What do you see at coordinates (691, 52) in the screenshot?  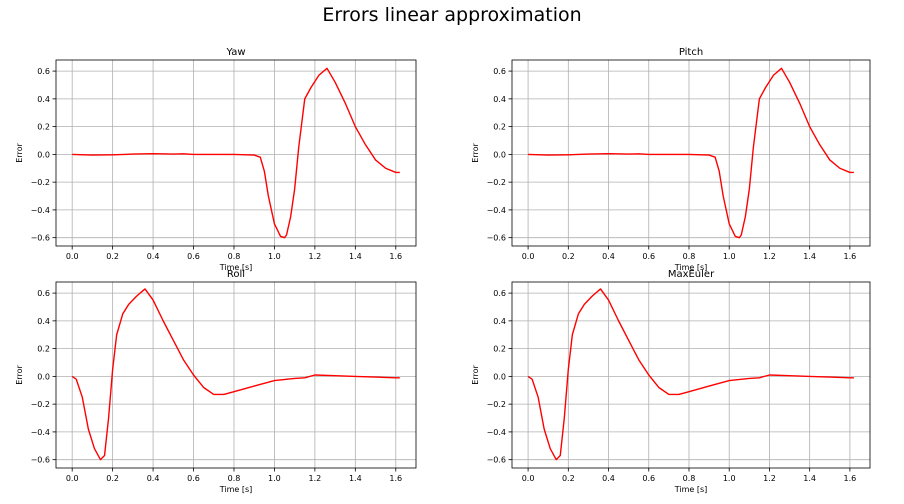 I see `chart-title: Pitch` at bounding box center [691, 52].